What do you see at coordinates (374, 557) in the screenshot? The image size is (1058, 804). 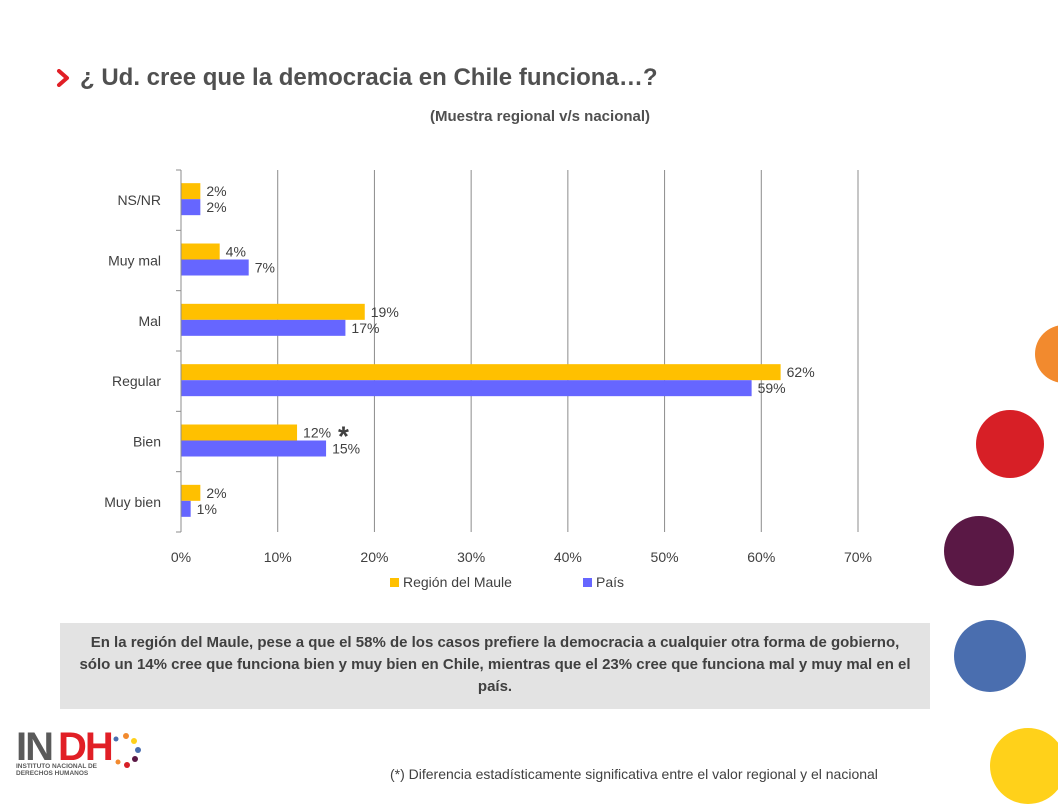 I see `x-tick-label: 20%` at bounding box center [374, 557].